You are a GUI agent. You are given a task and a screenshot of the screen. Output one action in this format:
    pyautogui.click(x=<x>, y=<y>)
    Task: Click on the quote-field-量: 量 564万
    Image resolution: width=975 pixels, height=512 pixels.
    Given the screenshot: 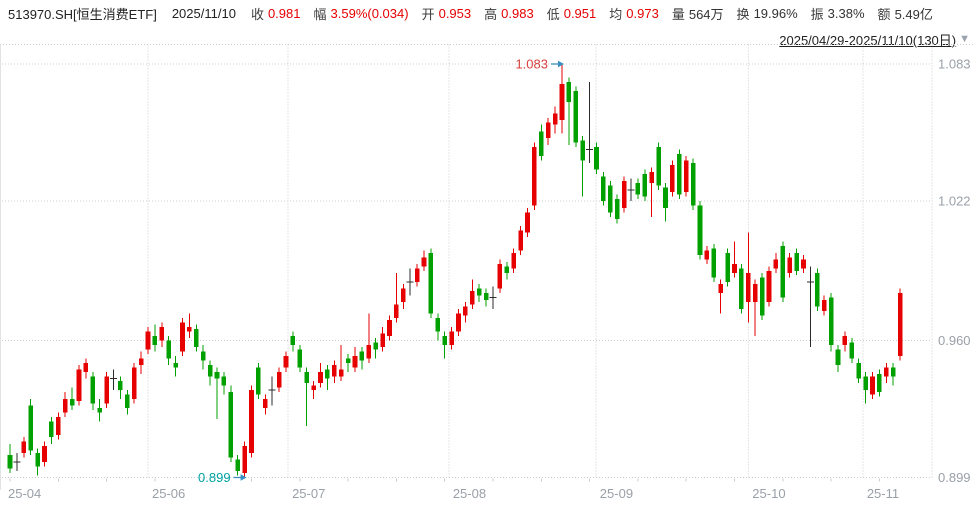 What is the action you would take?
    pyautogui.click(x=698, y=13)
    